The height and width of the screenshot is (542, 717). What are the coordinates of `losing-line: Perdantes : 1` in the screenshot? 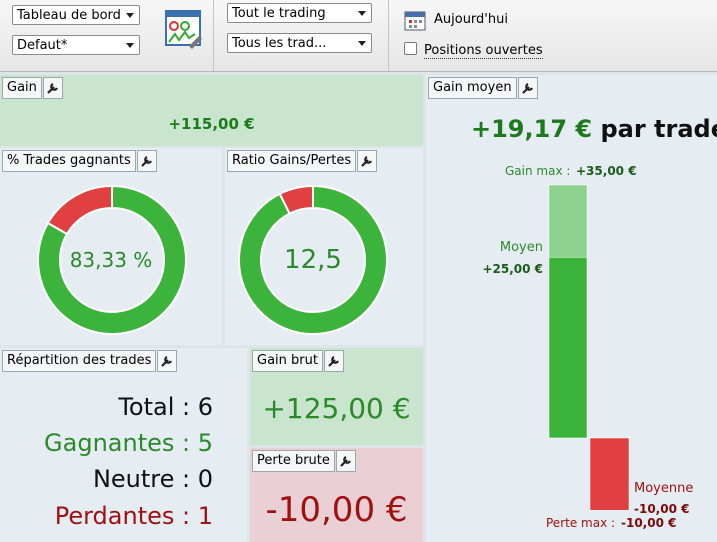 It's located at (133, 516).